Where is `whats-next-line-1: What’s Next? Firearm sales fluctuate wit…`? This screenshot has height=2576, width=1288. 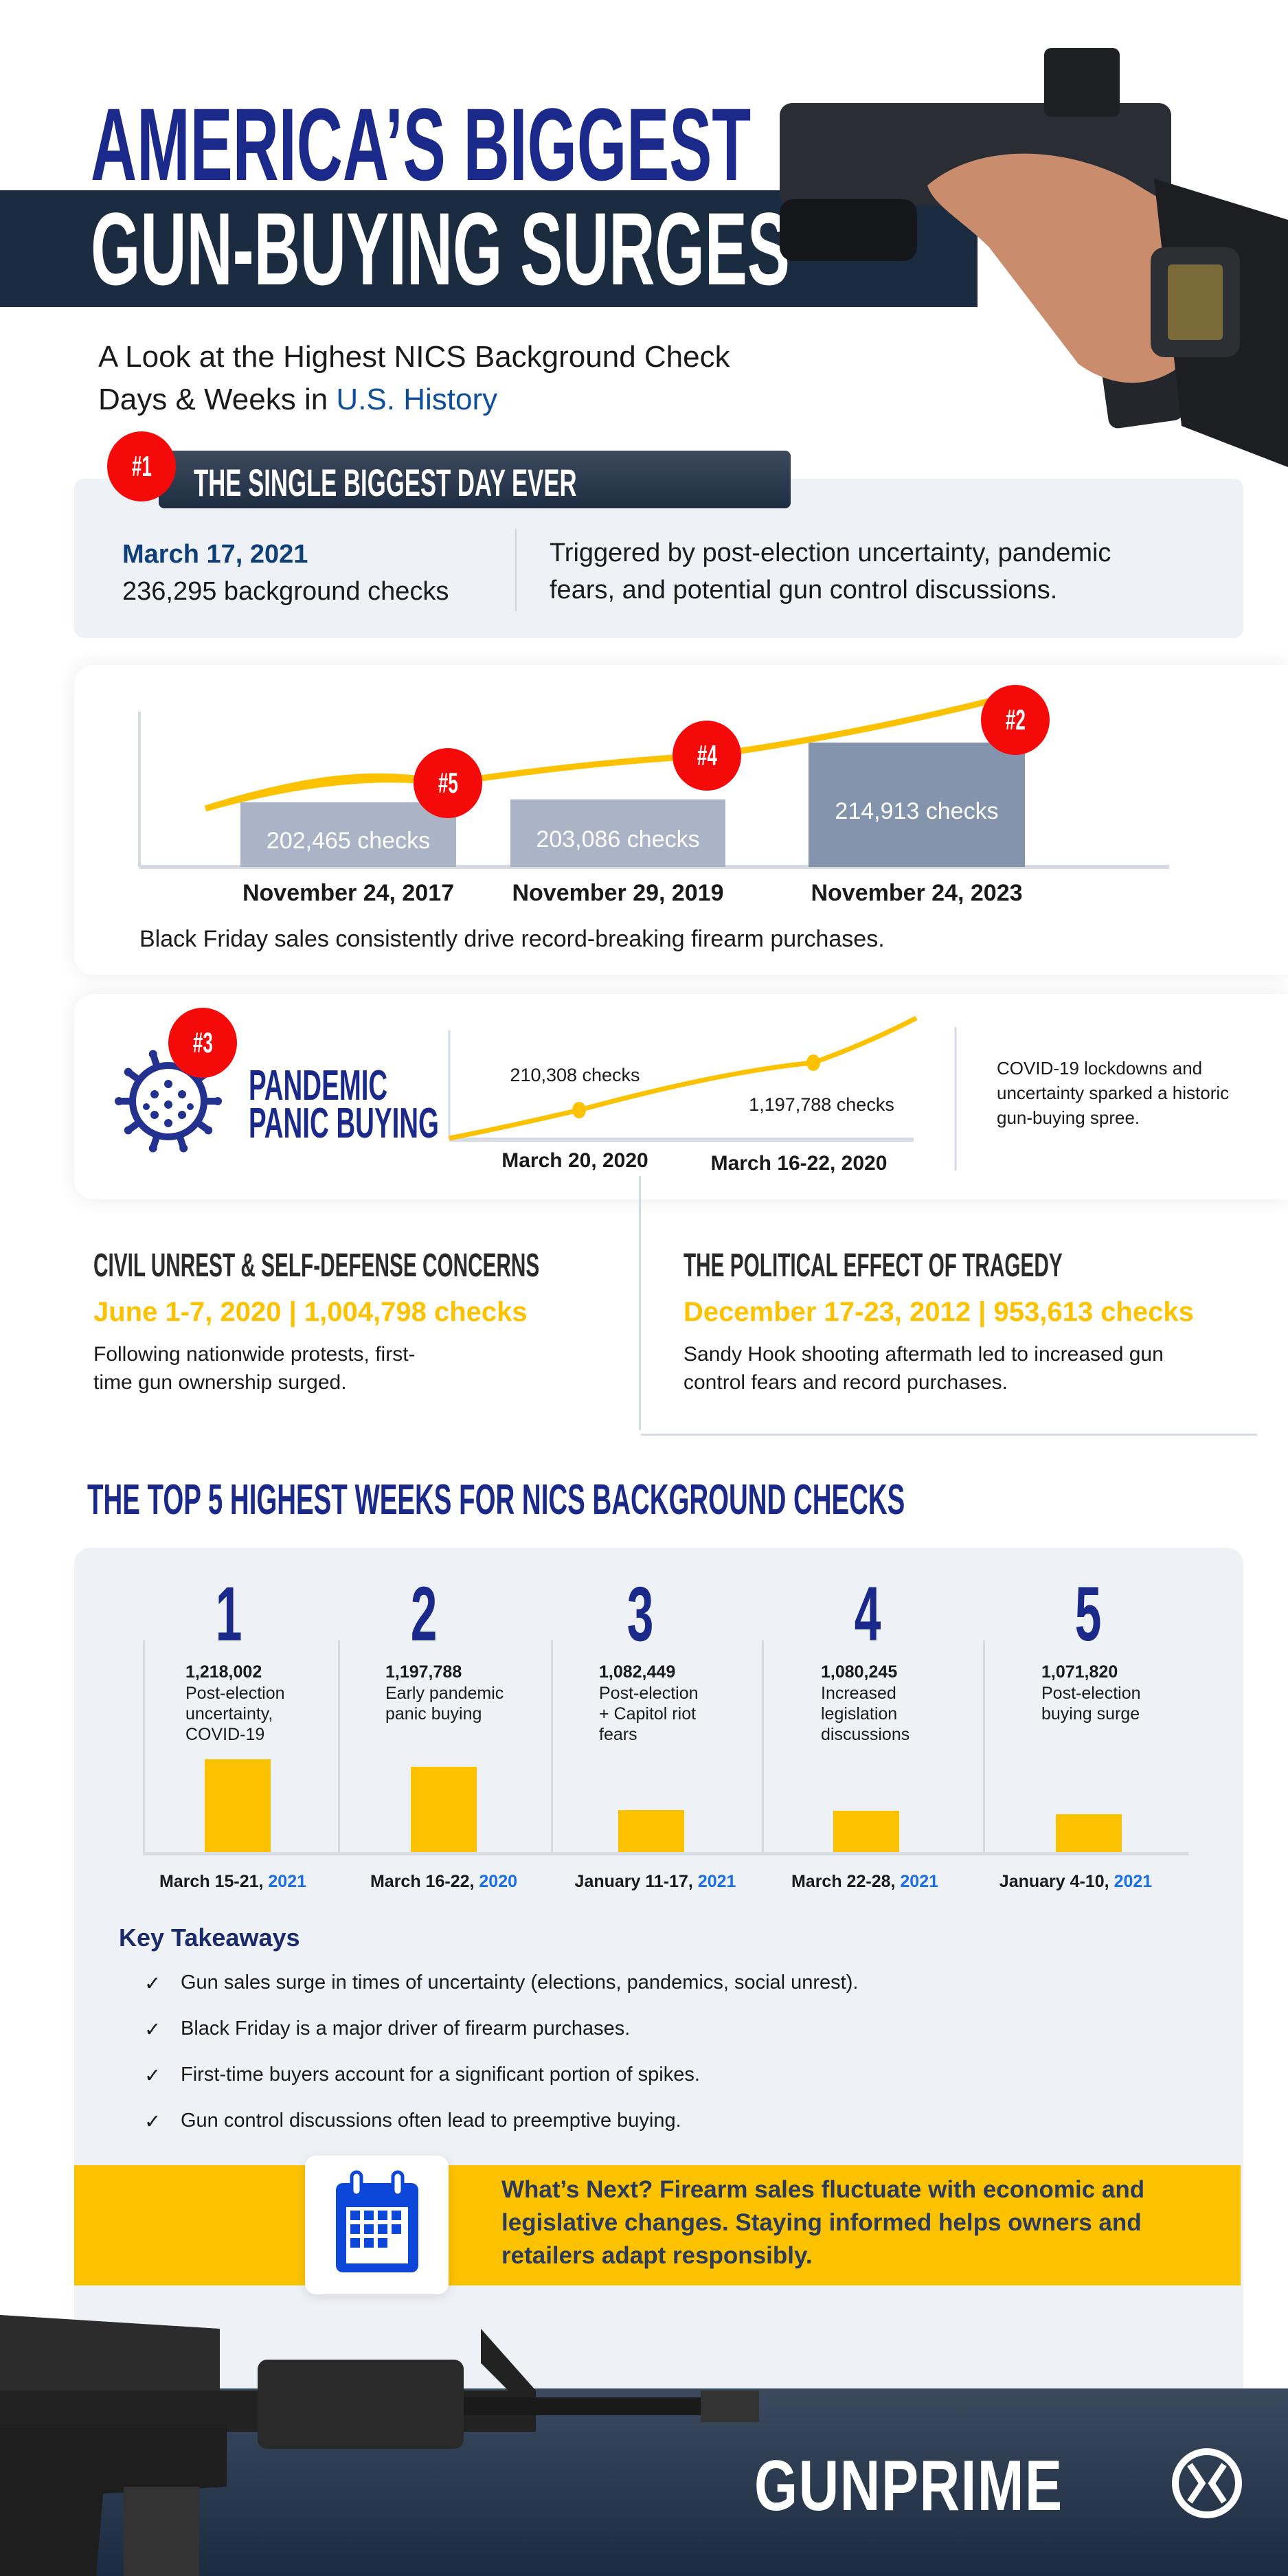 whats-next-line-1: What’s Next? Firearm sales fluctuate wit… is located at coordinates (823, 2189).